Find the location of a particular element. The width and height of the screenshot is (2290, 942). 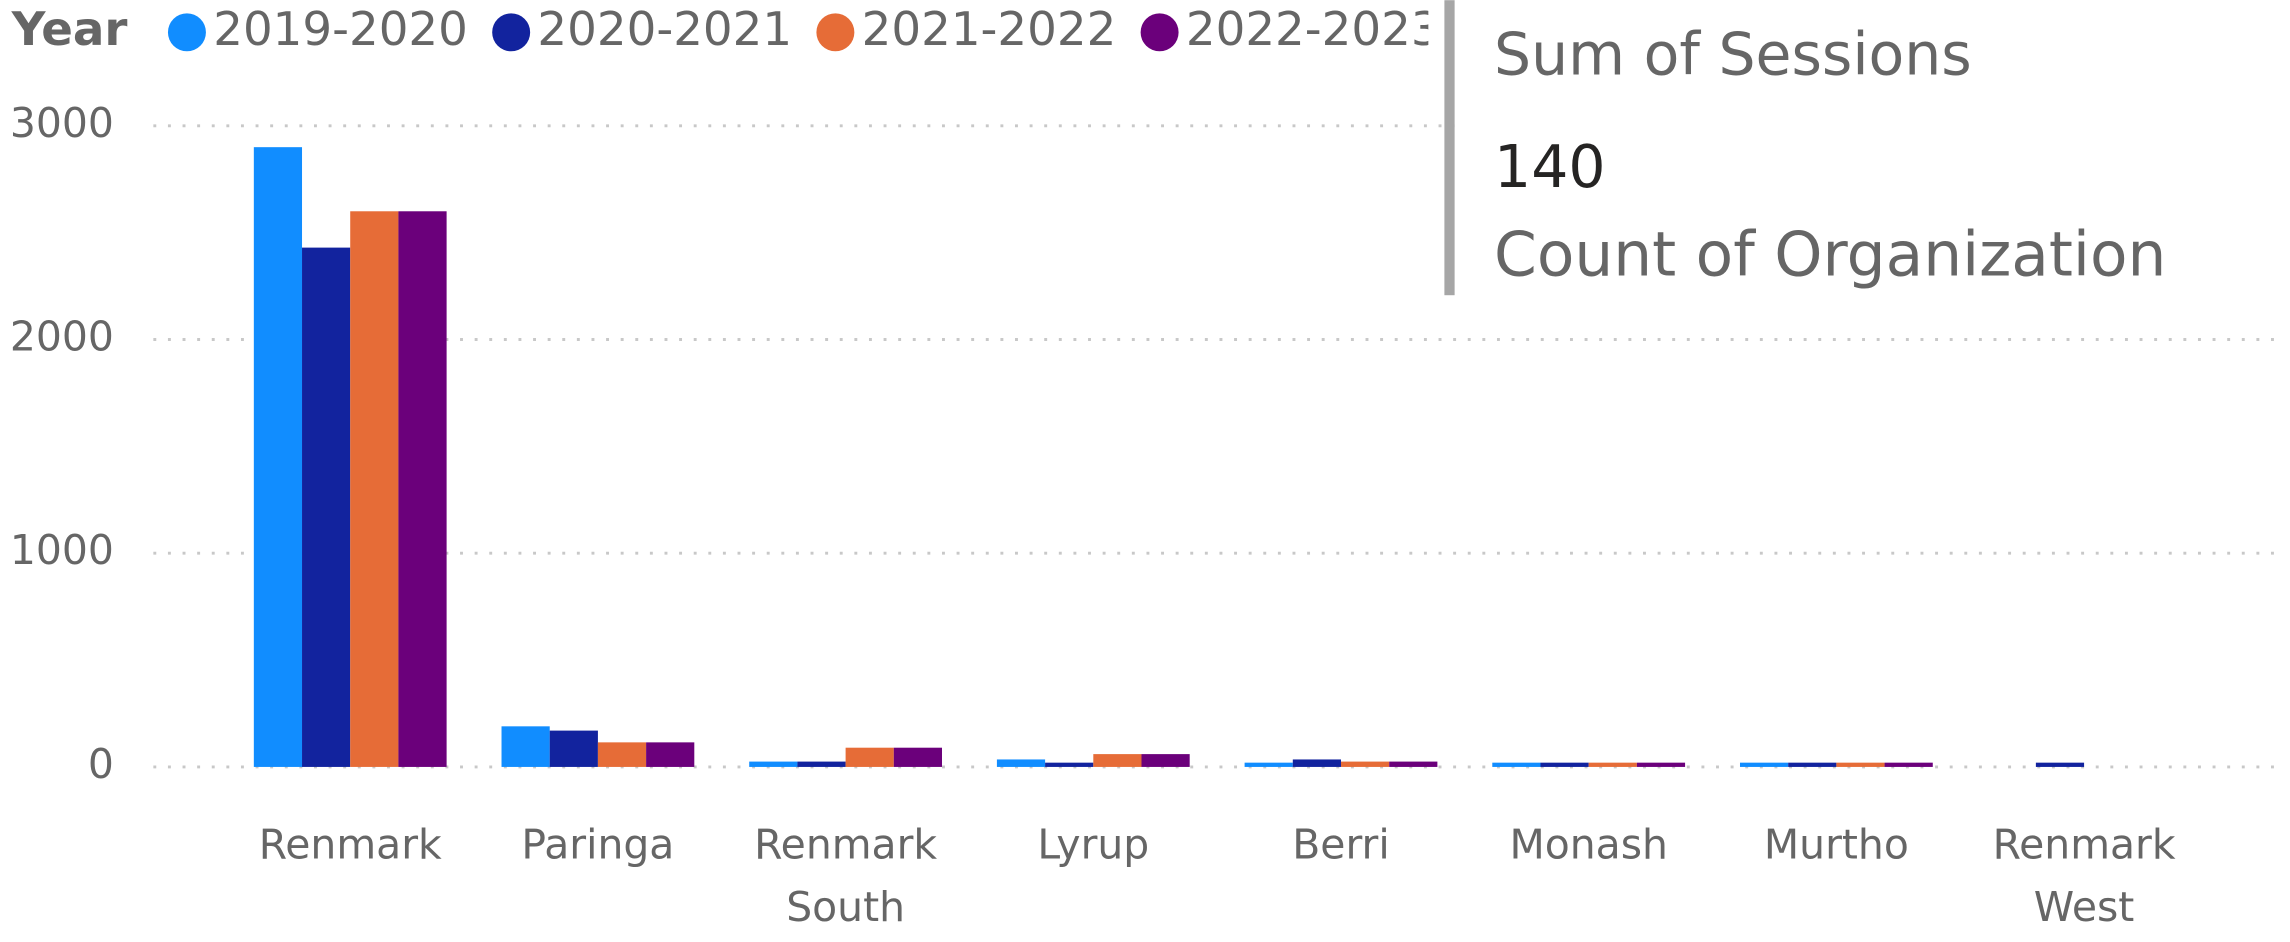

y-tick-label: 2000 is located at coordinates (62, 337).